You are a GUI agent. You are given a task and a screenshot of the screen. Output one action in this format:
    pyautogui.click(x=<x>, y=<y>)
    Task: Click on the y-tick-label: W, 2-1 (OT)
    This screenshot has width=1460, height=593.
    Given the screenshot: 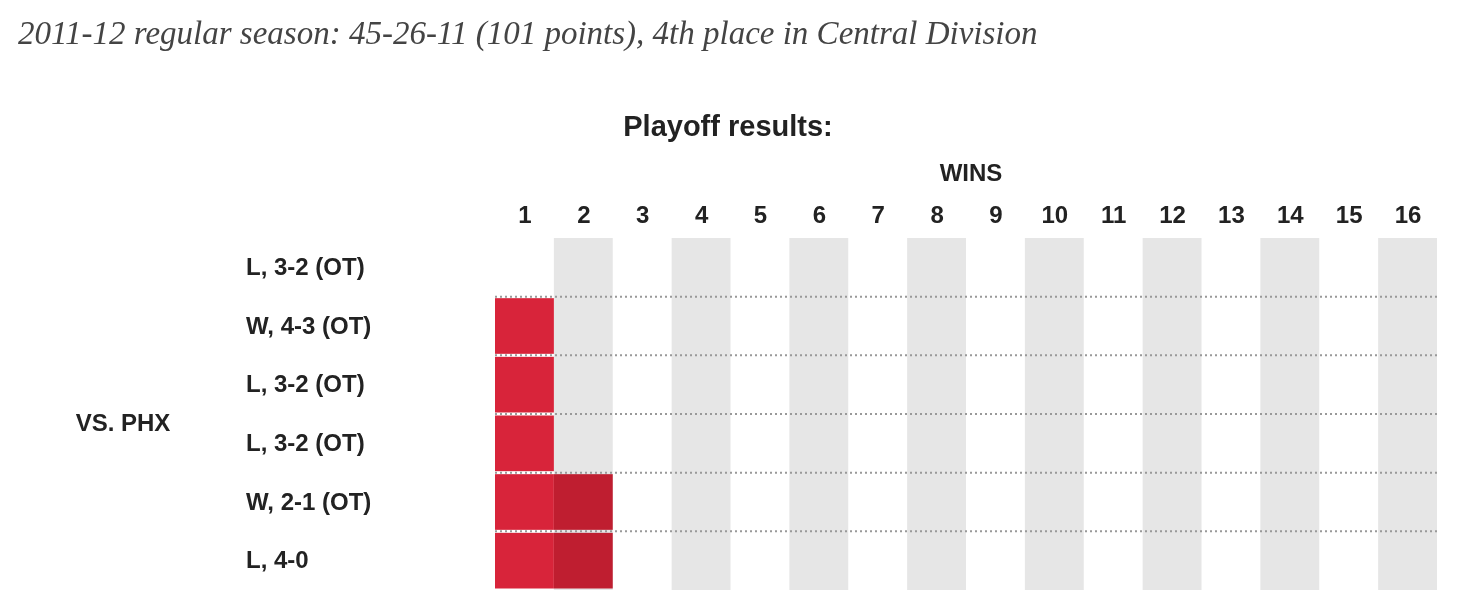 What is the action you would take?
    pyautogui.click(x=309, y=501)
    